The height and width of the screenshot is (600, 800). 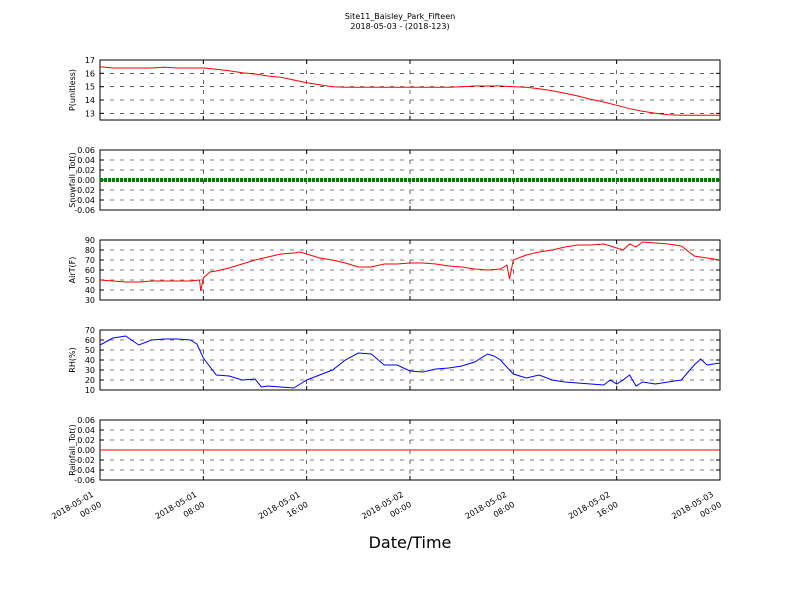 I want to click on panel-1-ytick-label: 16, so click(x=90, y=73).